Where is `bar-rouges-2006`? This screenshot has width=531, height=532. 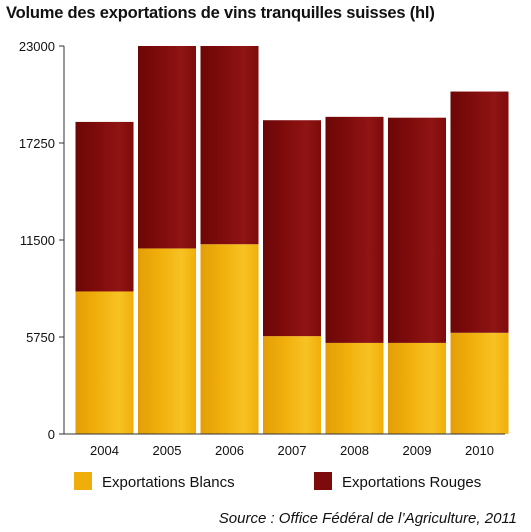
bar-rouges-2006 is located at coordinates (229, 145).